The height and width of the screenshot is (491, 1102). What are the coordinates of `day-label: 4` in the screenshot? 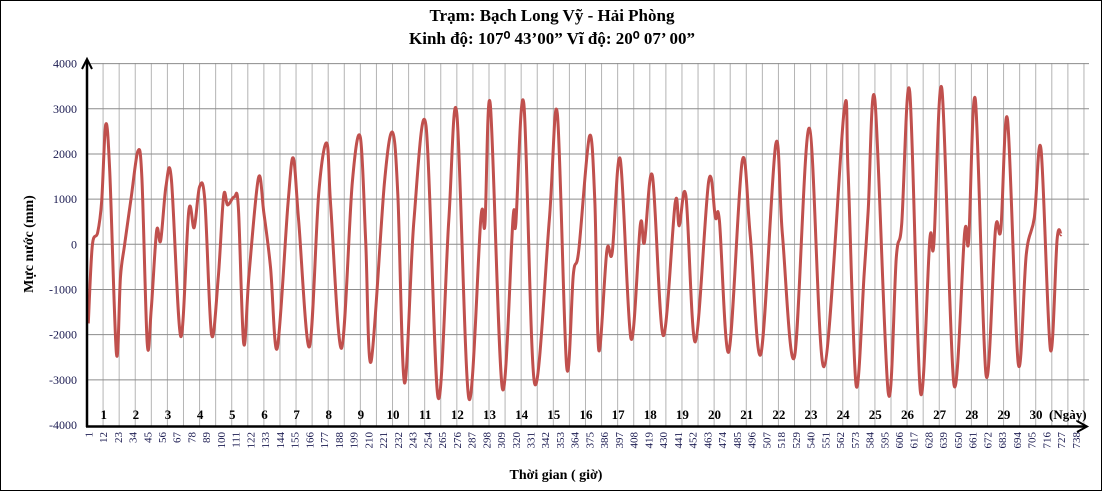 It's located at (200, 414).